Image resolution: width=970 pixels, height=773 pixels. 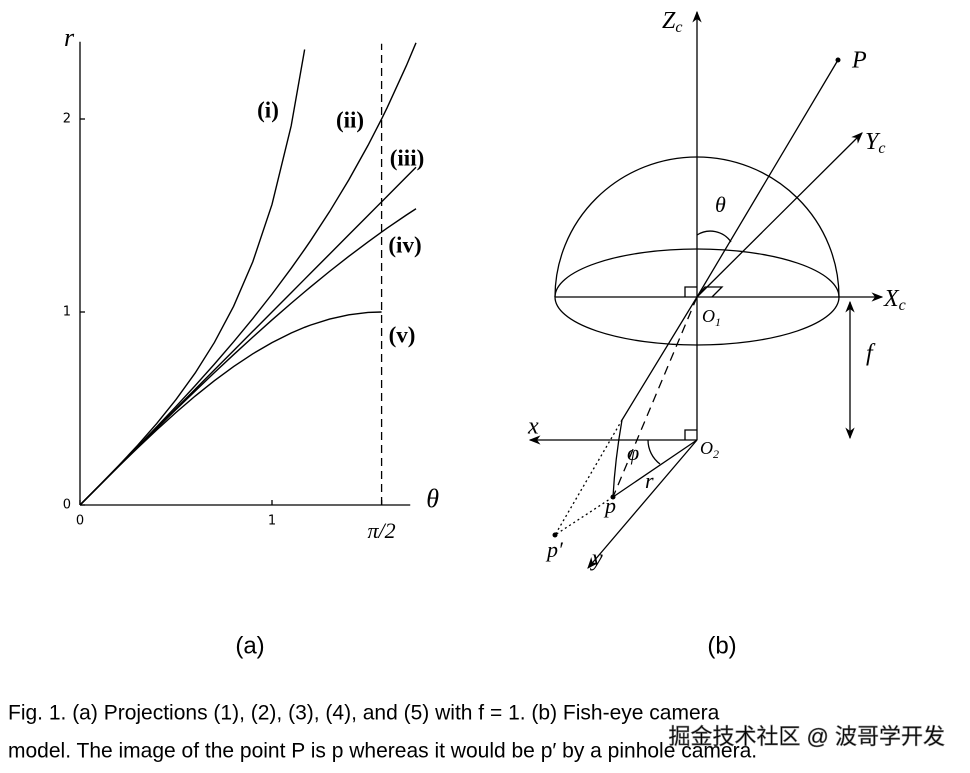 What do you see at coordinates (272, 521) in the screenshot?
I see `x-tick-label: 1` at bounding box center [272, 521].